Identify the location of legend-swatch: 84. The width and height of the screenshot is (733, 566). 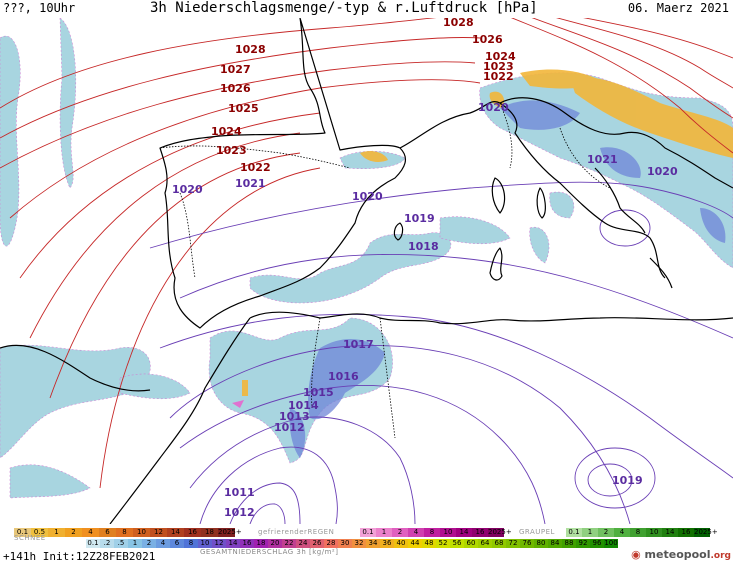
(555, 543).